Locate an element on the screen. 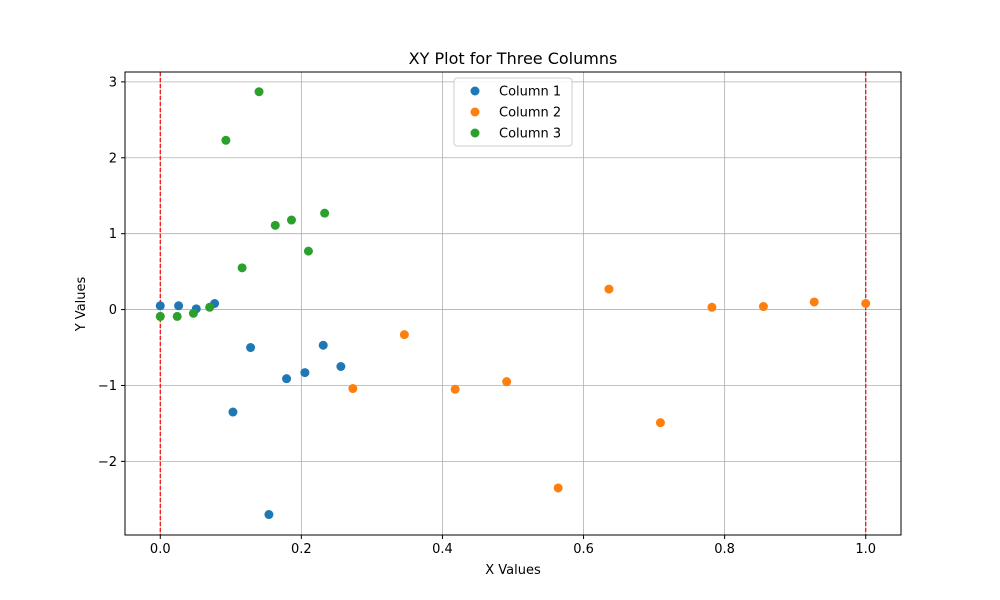  y-tick-label: 3 is located at coordinates (113, 82).